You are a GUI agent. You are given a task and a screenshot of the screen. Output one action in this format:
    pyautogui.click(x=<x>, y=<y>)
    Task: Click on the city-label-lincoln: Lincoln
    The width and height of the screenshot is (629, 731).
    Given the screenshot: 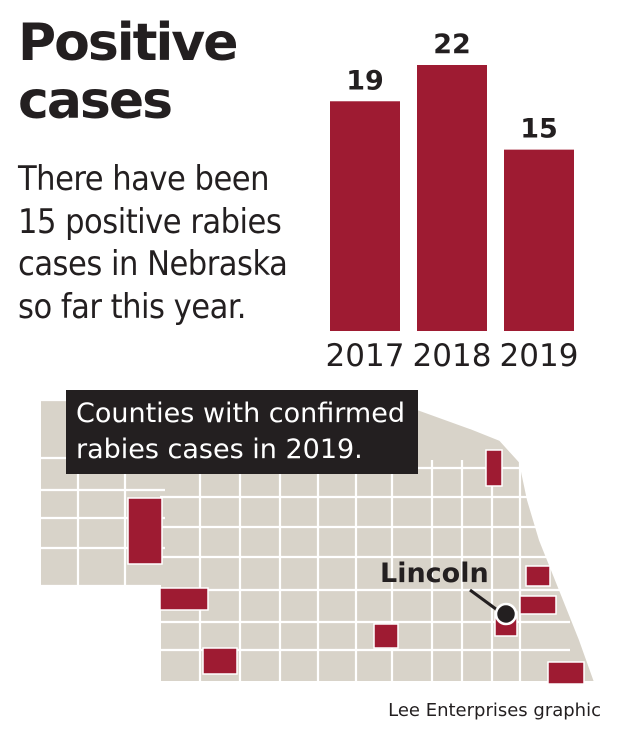 What is the action you would take?
    pyautogui.click(x=434, y=573)
    